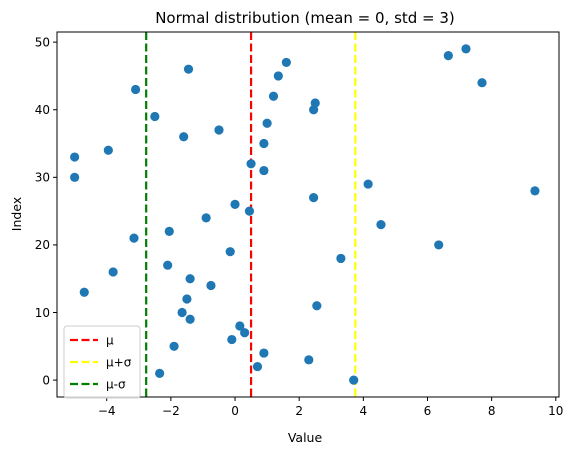 This screenshot has height=455, width=568. I want to click on x-axis-ticks: −4 −2 0 2 4 6 8 10, so click(330, 407).